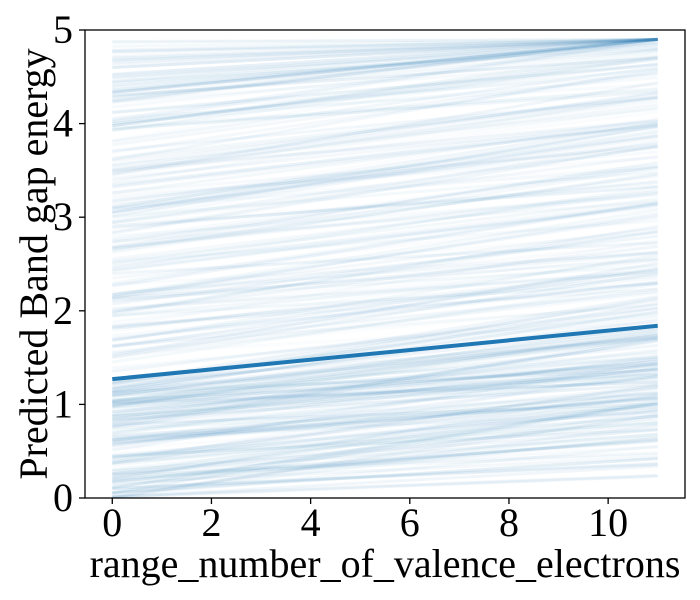  I want to click on x-axis-ticks: 0 2 4 6 8 10, so click(365, 521).